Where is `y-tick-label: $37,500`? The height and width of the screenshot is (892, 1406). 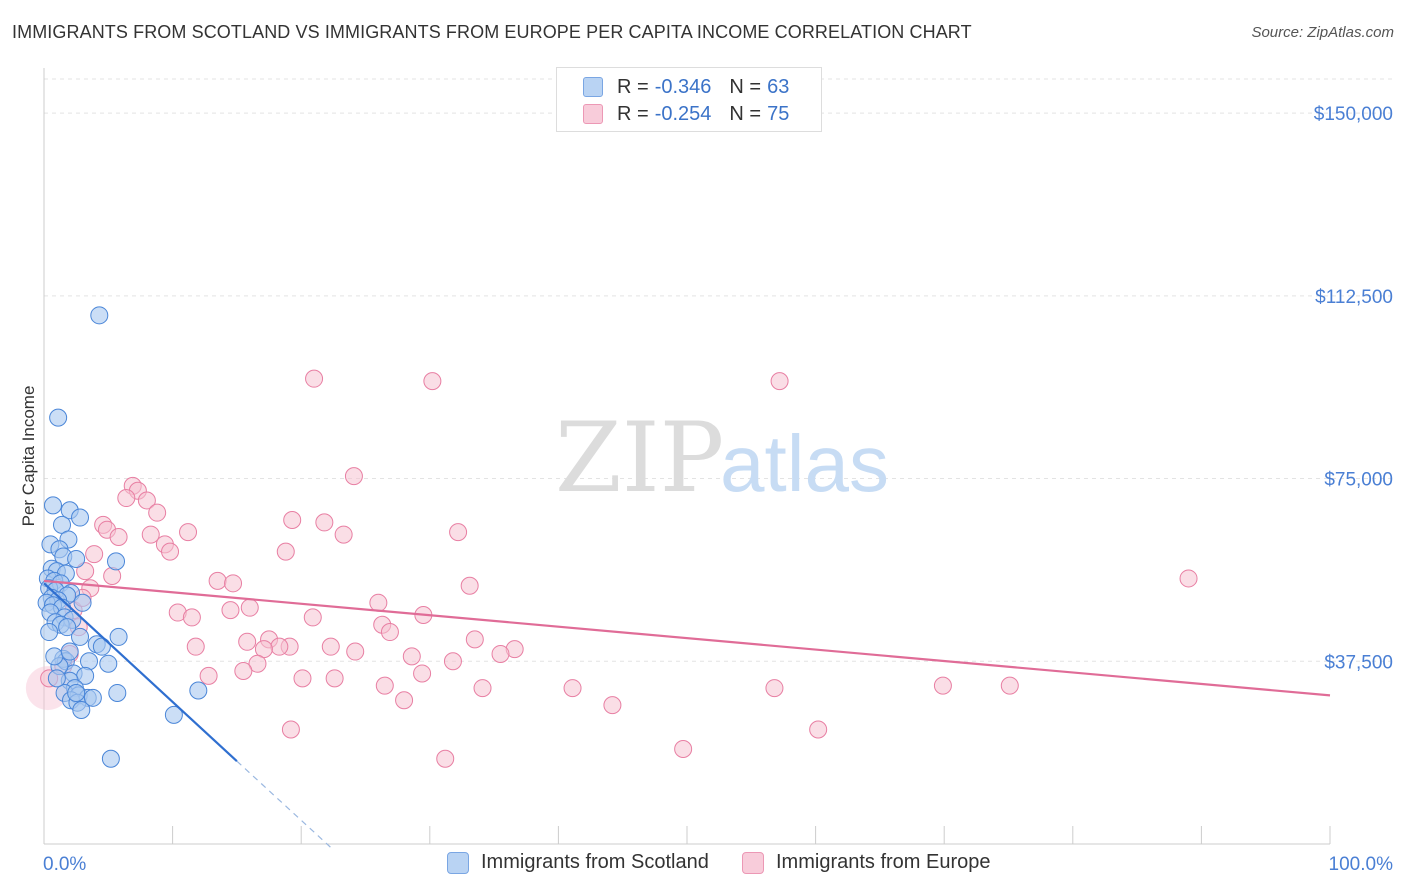 y-tick-label: $37,500 is located at coordinates (1358, 662).